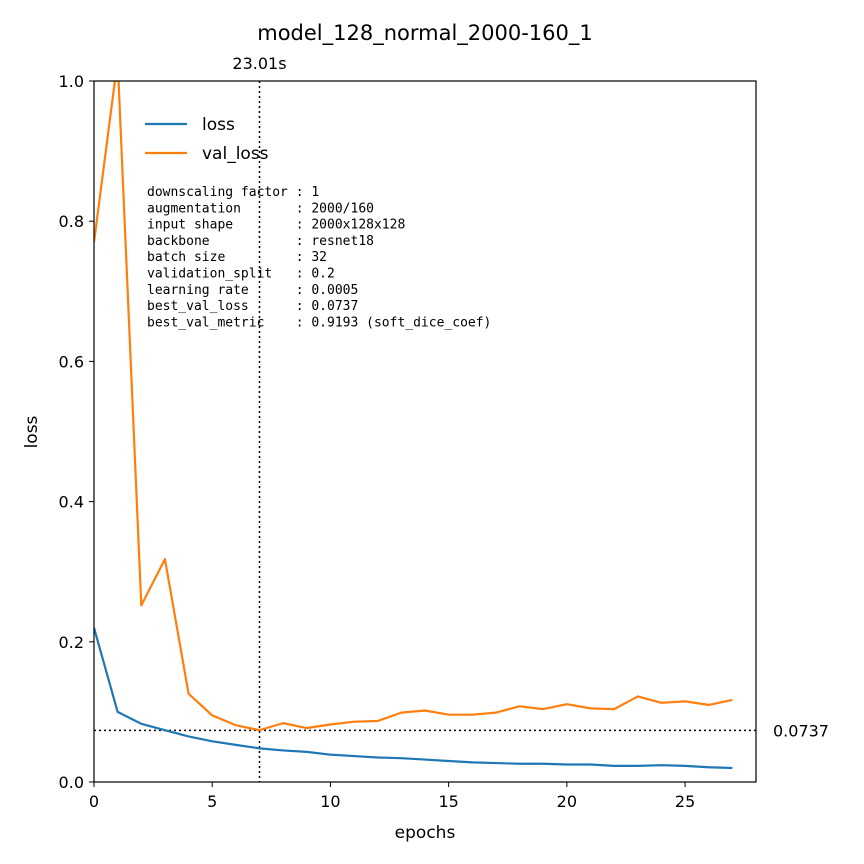 The width and height of the screenshot is (864, 864). Describe the element at coordinates (425, 33) in the screenshot. I see `chart-title: model_128_normal_2000-160_1` at that location.